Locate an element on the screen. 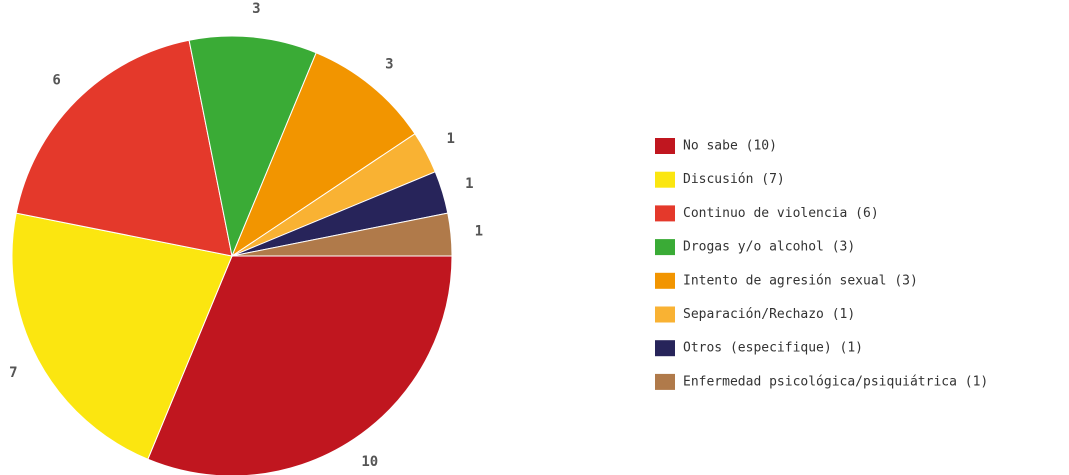 The image size is (1069, 475). data-label: 10 is located at coordinates (369, 462).